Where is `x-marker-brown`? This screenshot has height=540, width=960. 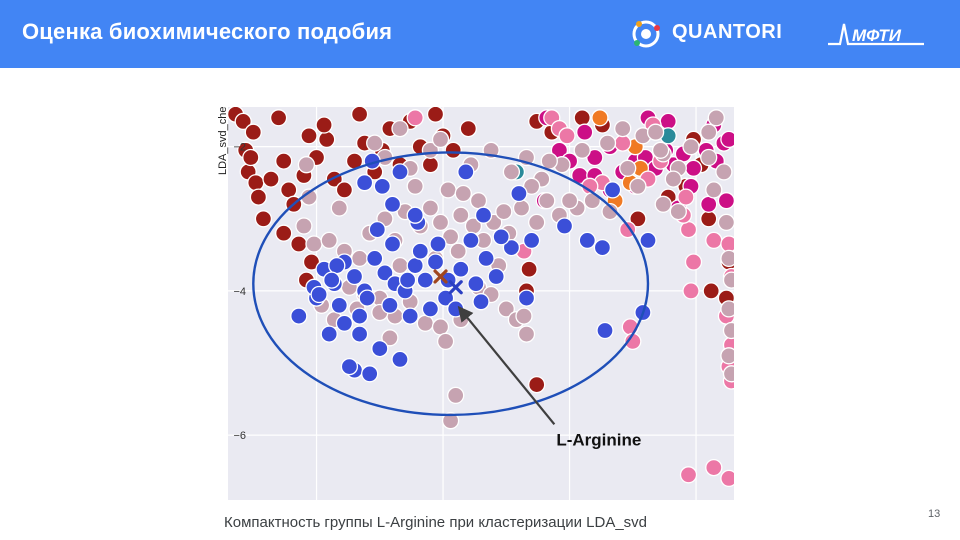
x-marker-brown is located at coordinates (440, 276).